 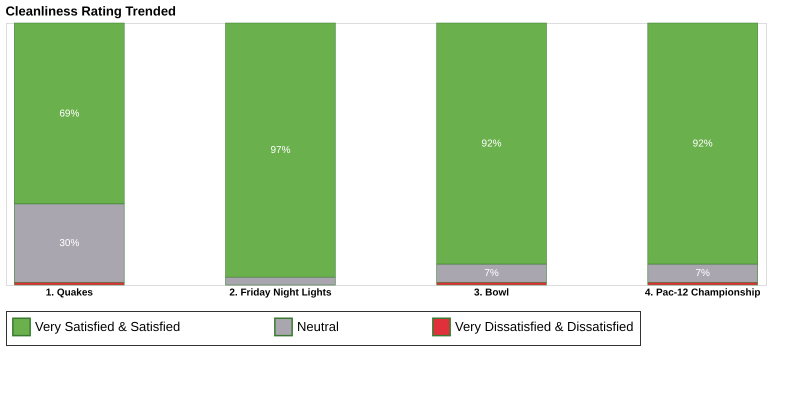 I want to click on data-label: 30%, so click(x=69, y=244).